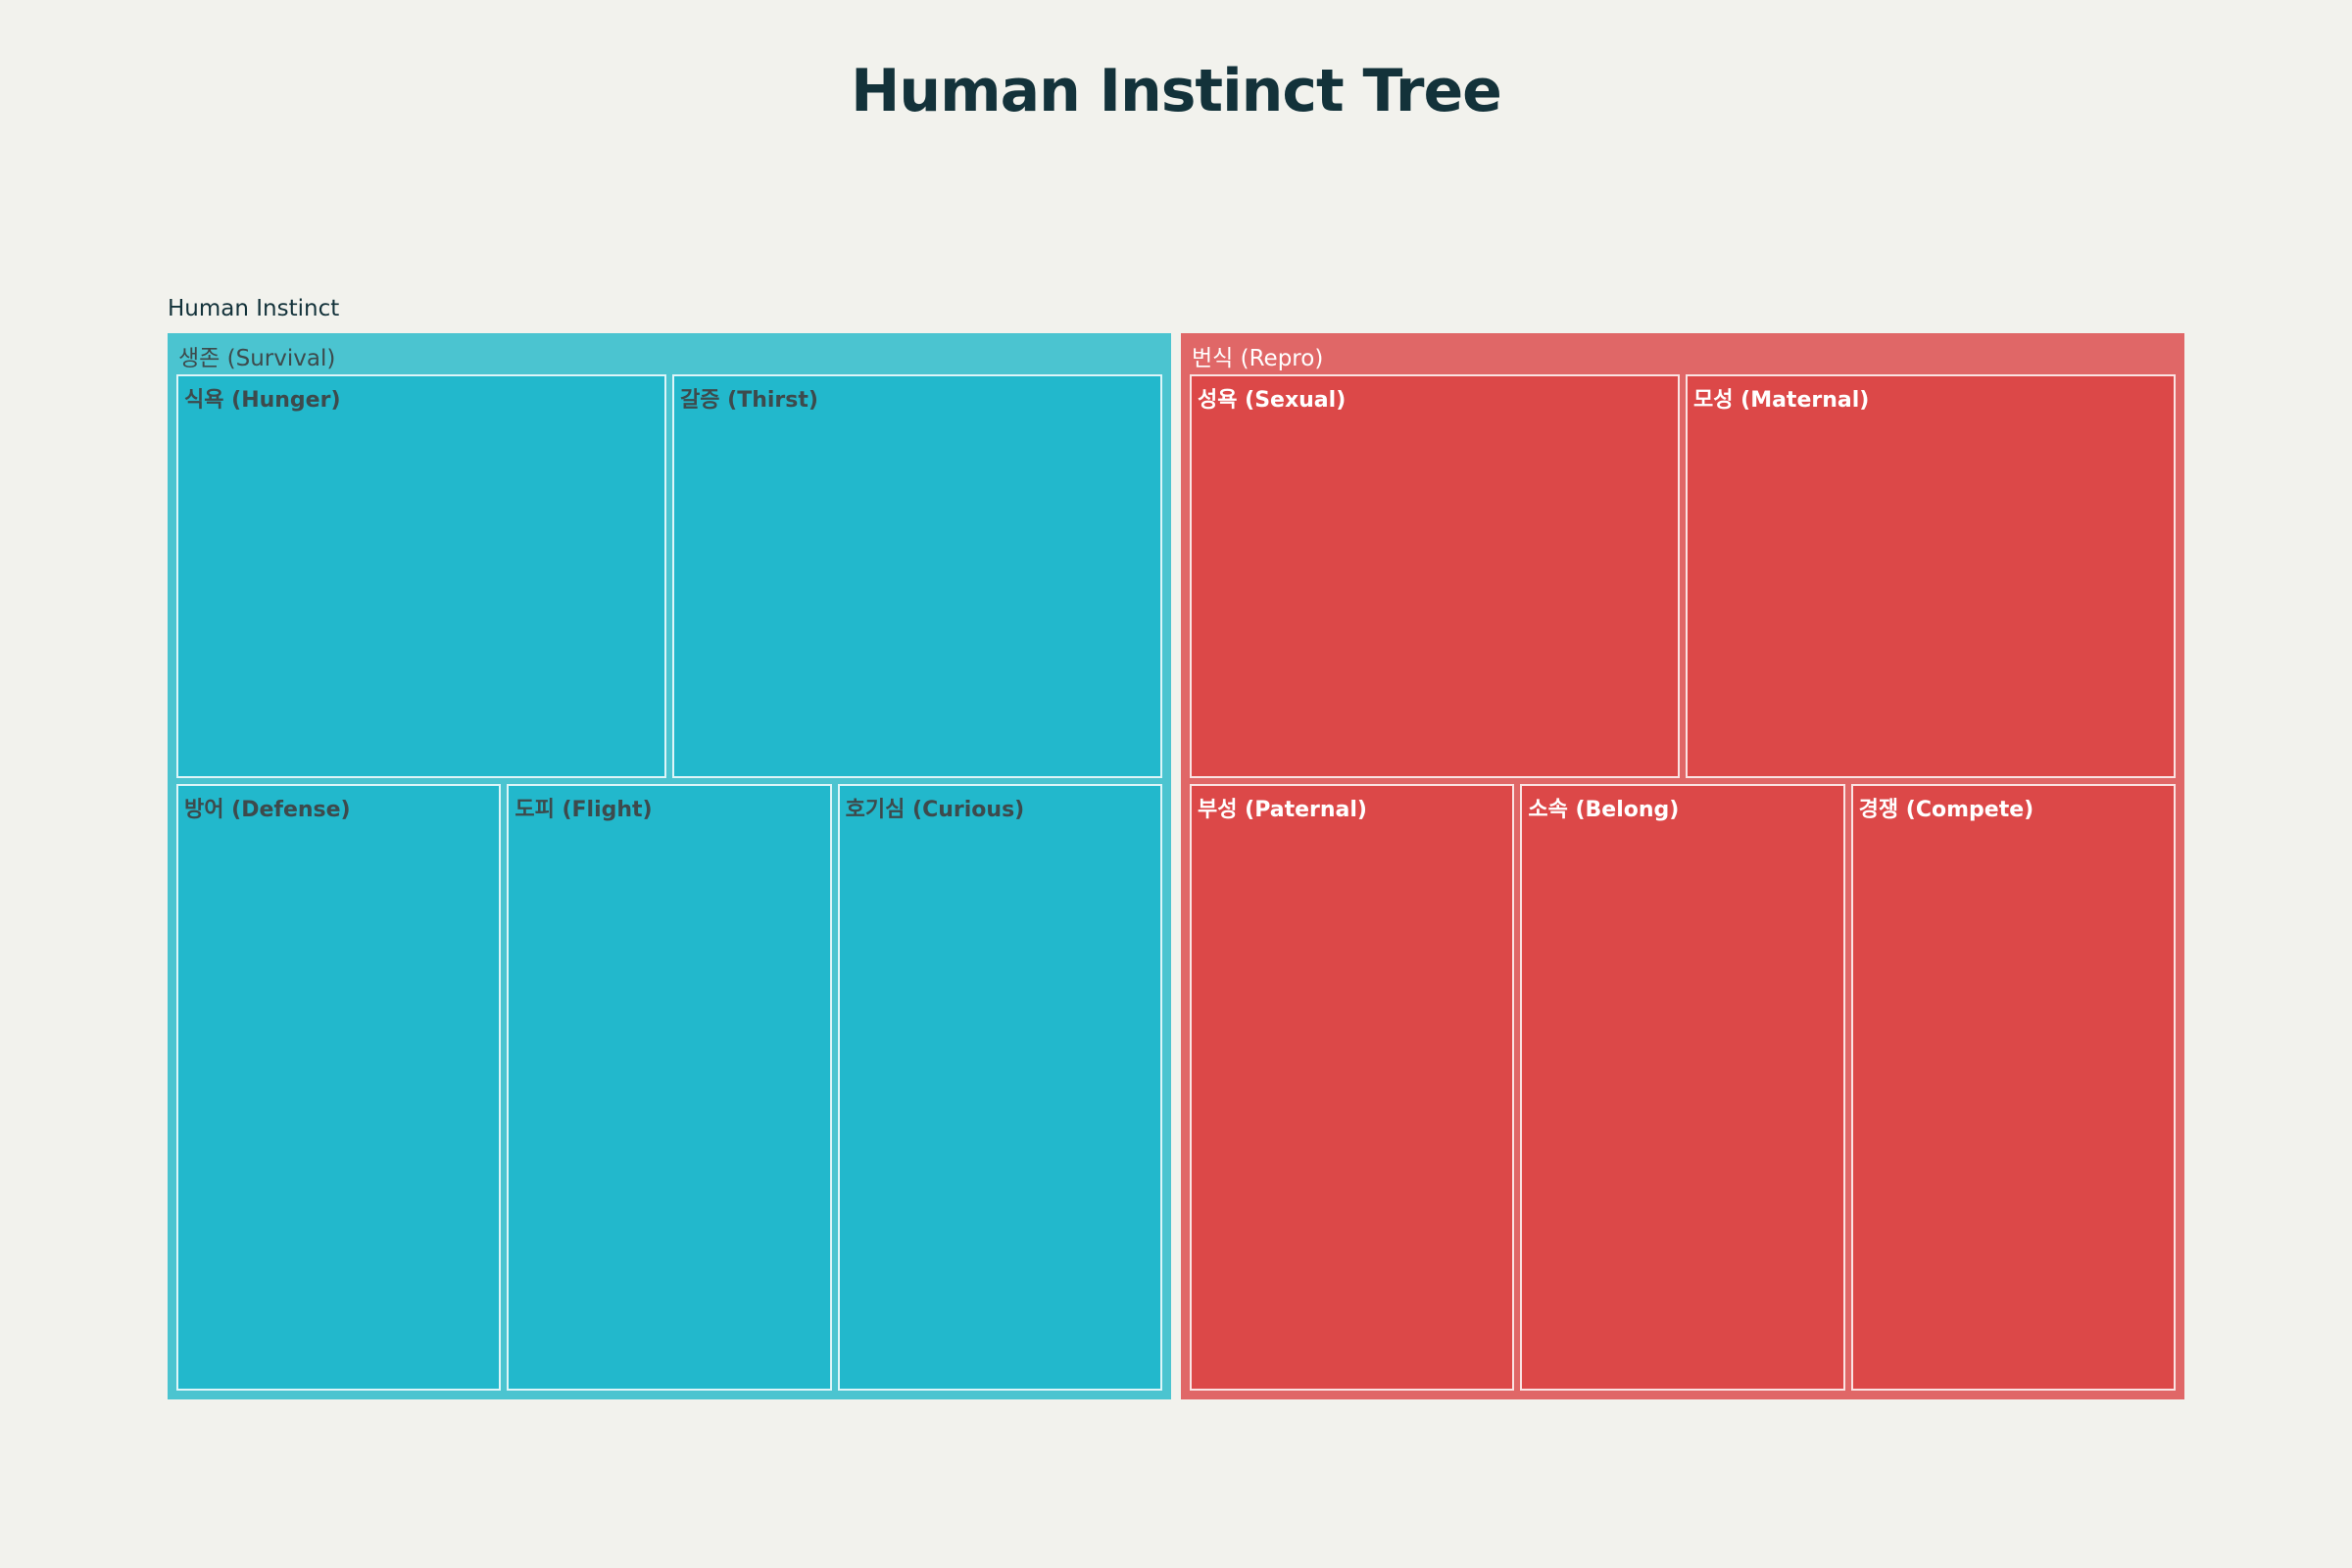  Describe the element at coordinates (669, 1087) in the screenshot. I see `treemap-leaf: 도피 (Flight)` at that location.